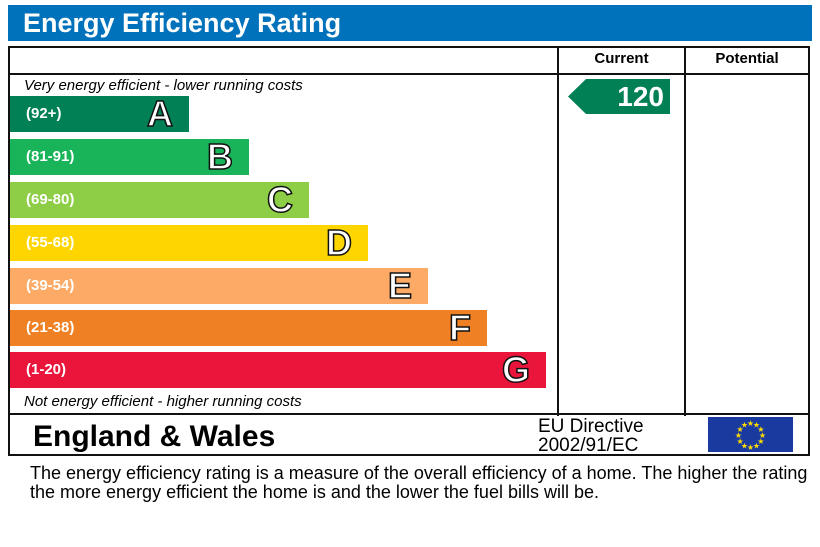 The image size is (820, 547). Describe the element at coordinates (159, 199) in the screenshot. I see `band-bar-c: (69-80) C` at that location.